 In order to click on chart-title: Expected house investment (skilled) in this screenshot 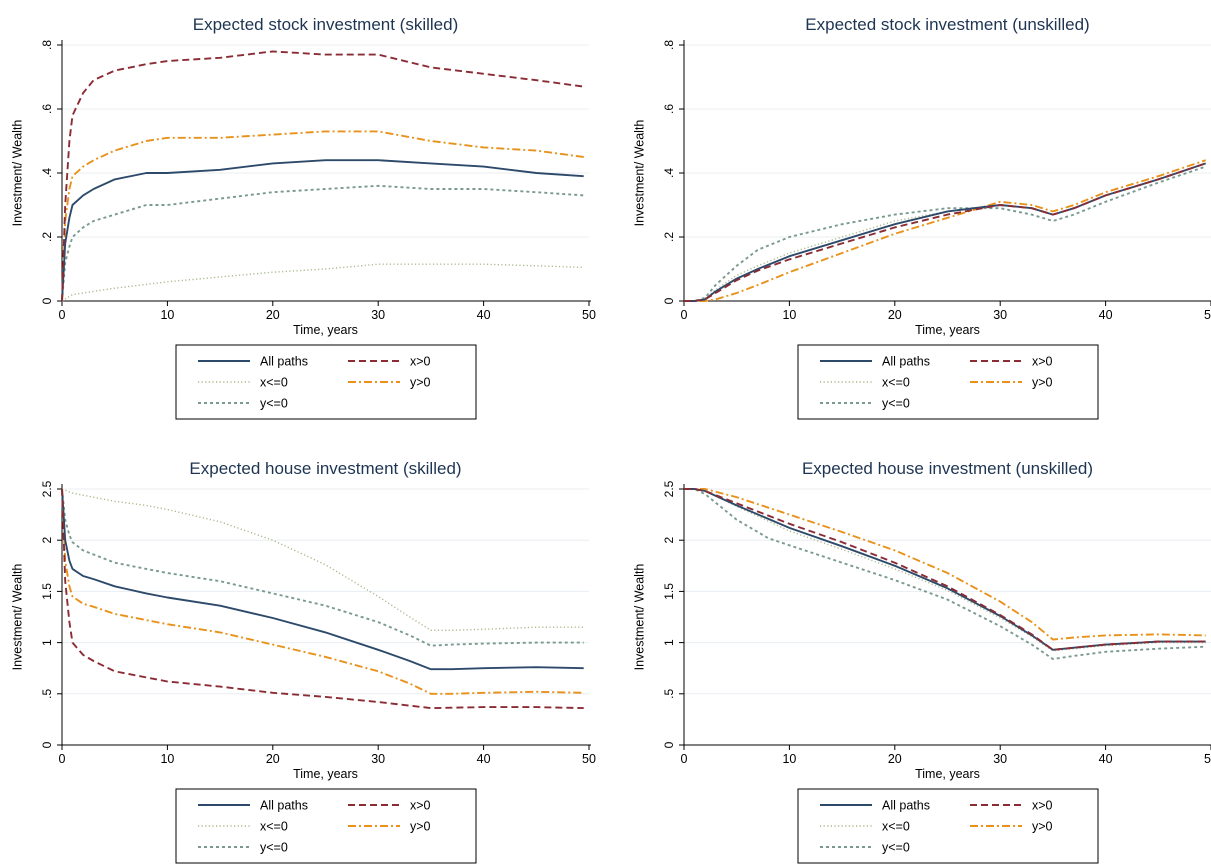, I will do `click(325, 468)`.